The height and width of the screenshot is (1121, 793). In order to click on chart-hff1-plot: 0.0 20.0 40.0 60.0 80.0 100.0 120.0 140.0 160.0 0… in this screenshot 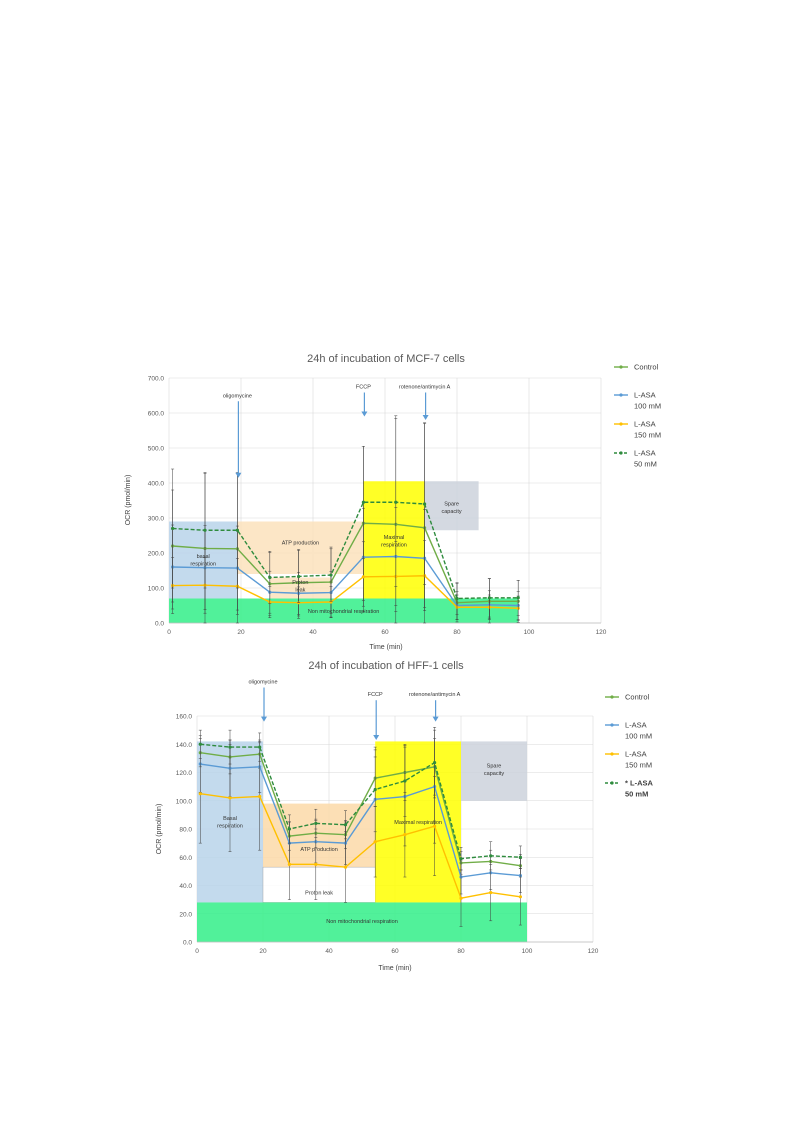, I will do `click(387, 817)`.